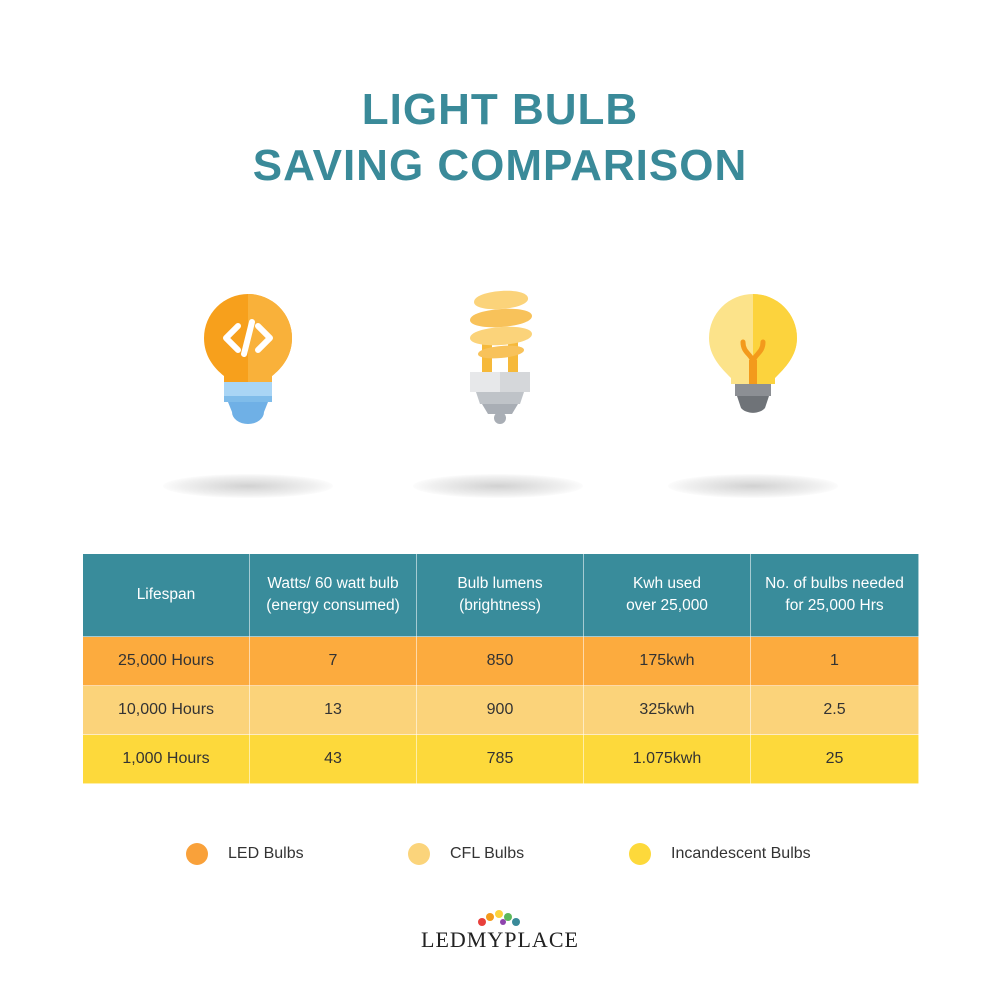 Image resolution: width=1000 pixels, height=1000 pixels. I want to click on cell-lifespan: 25,000 Hours, so click(166, 661).